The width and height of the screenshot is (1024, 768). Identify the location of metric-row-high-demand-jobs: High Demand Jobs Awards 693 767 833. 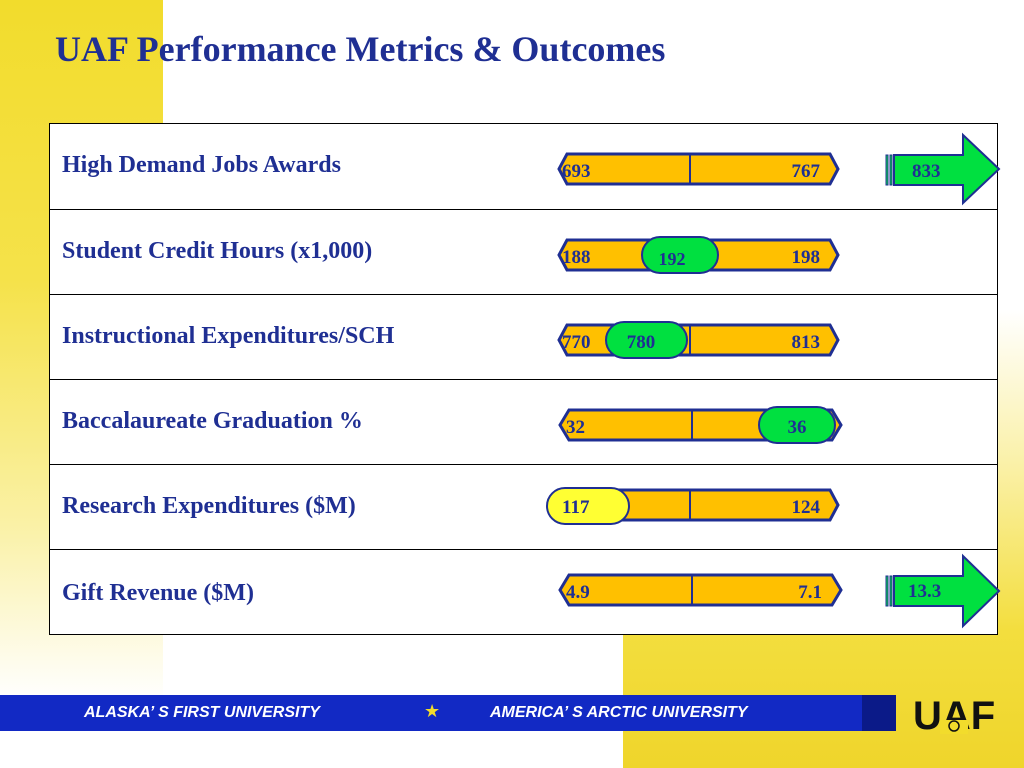
(525, 166).